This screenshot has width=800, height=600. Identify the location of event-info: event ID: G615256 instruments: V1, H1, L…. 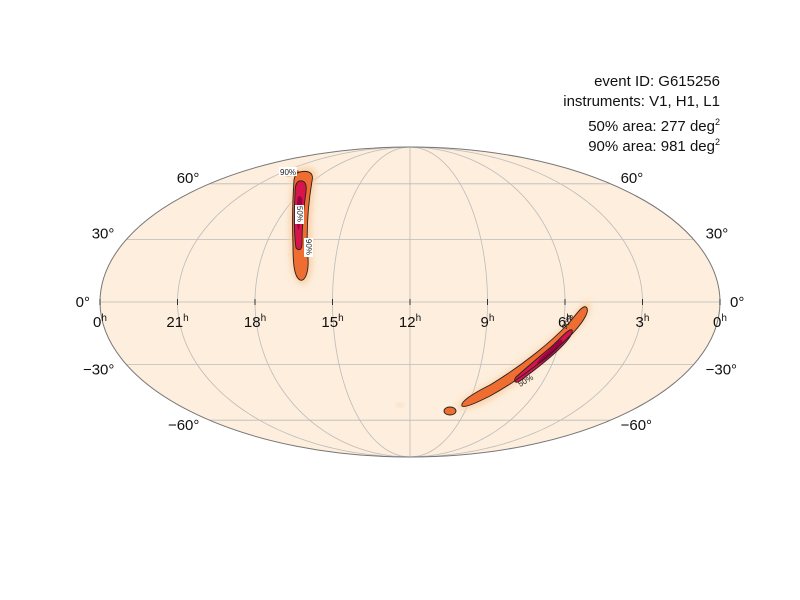
(570, 113).